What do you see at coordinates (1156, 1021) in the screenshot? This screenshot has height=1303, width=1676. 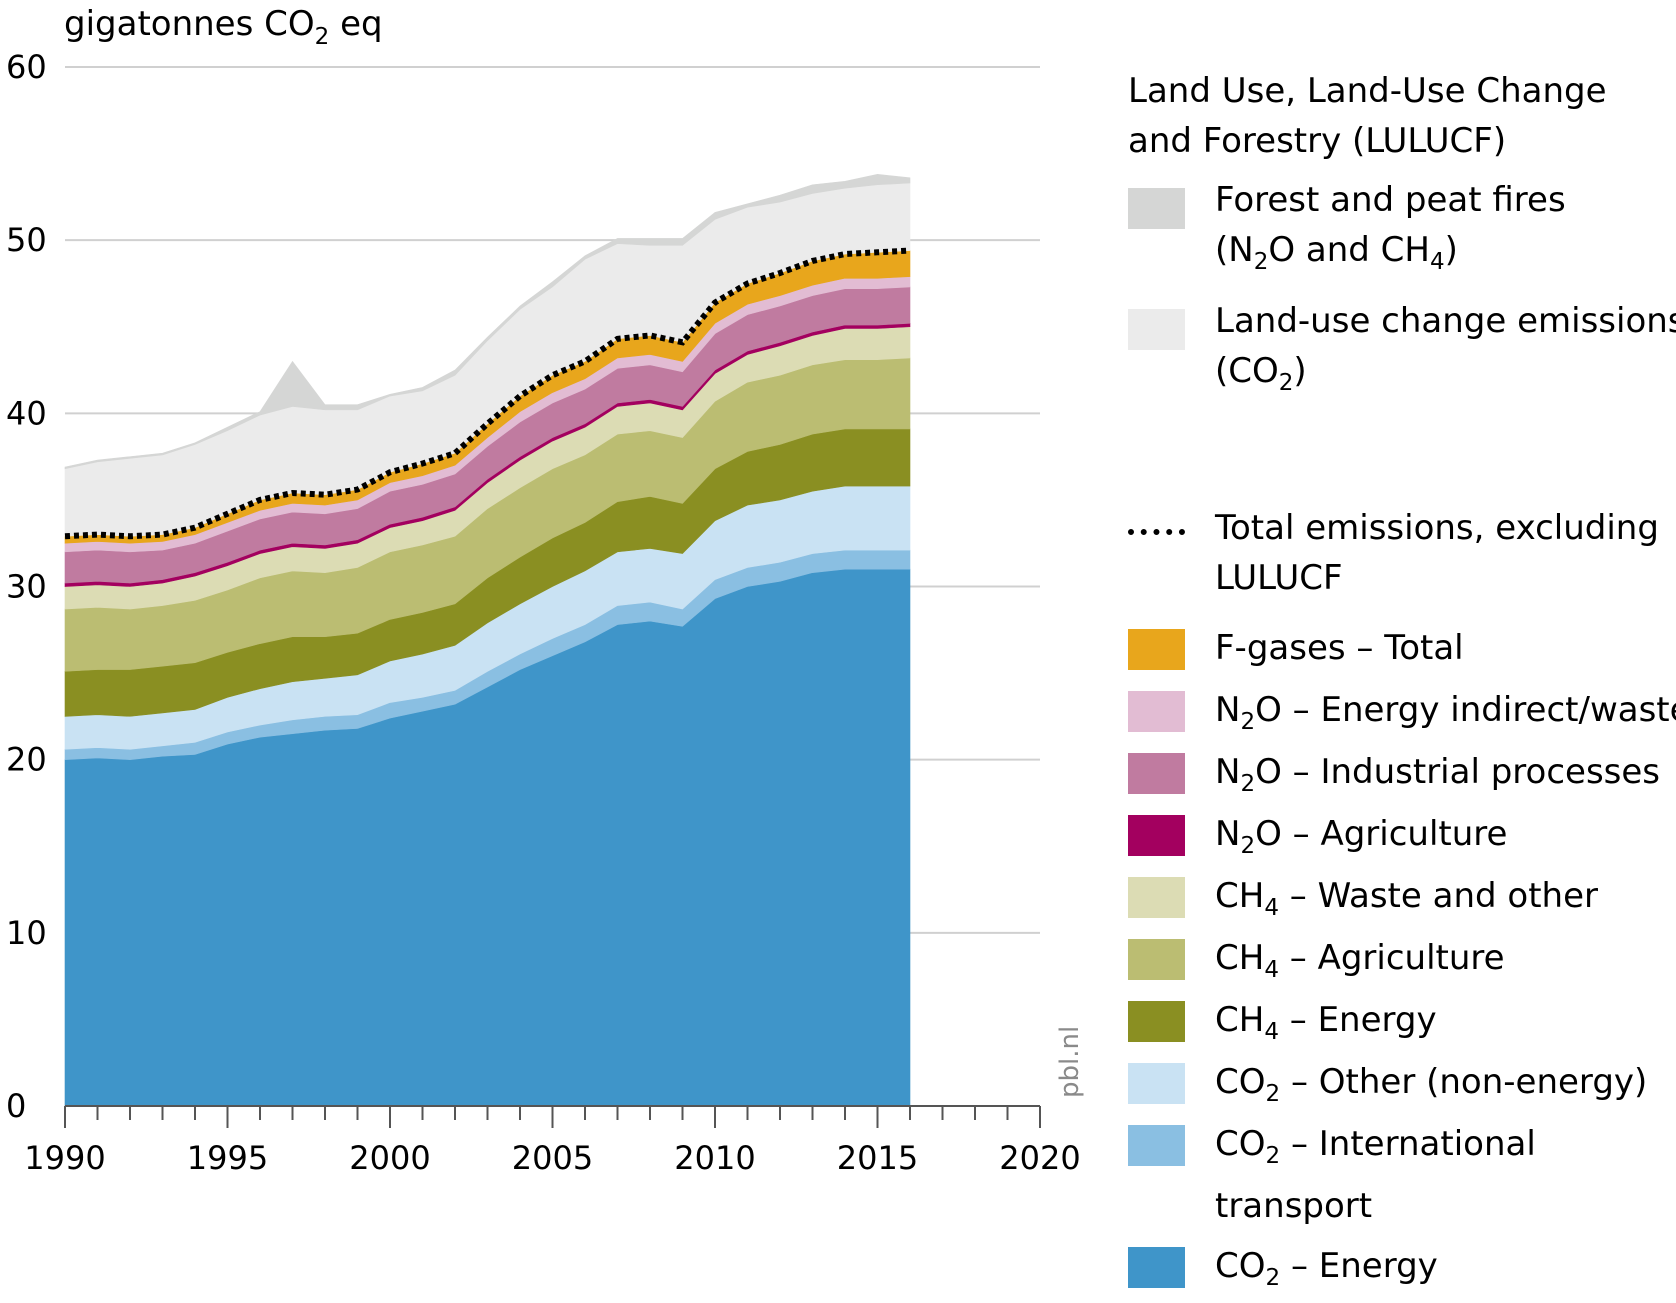 I see `legend-swatch-ch4-energy` at bounding box center [1156, 1021].